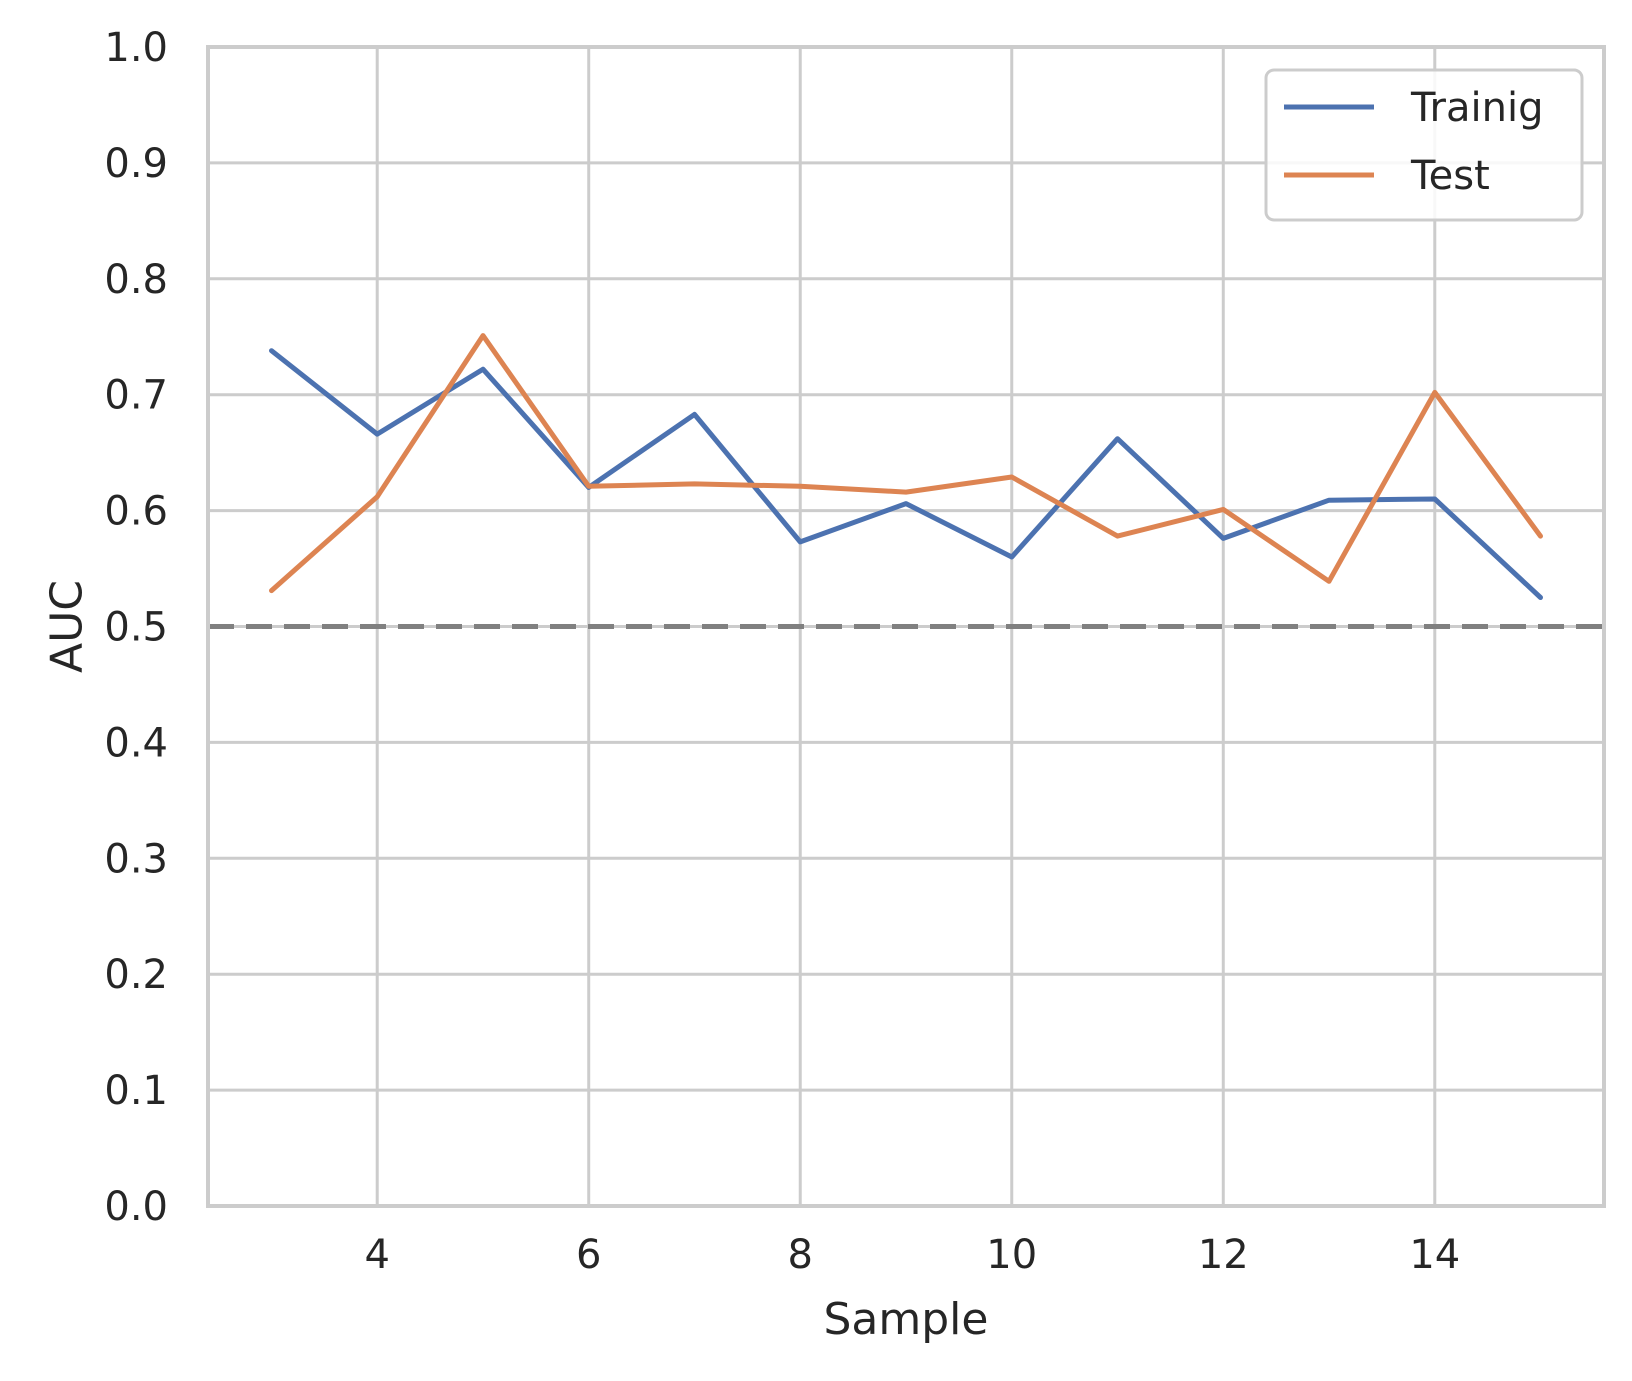 The image size is (1632, 1381). Describe the element at coordinates (1476, 108) in the screenshot. I see `legend-label-trainig: Trainig` at that location.